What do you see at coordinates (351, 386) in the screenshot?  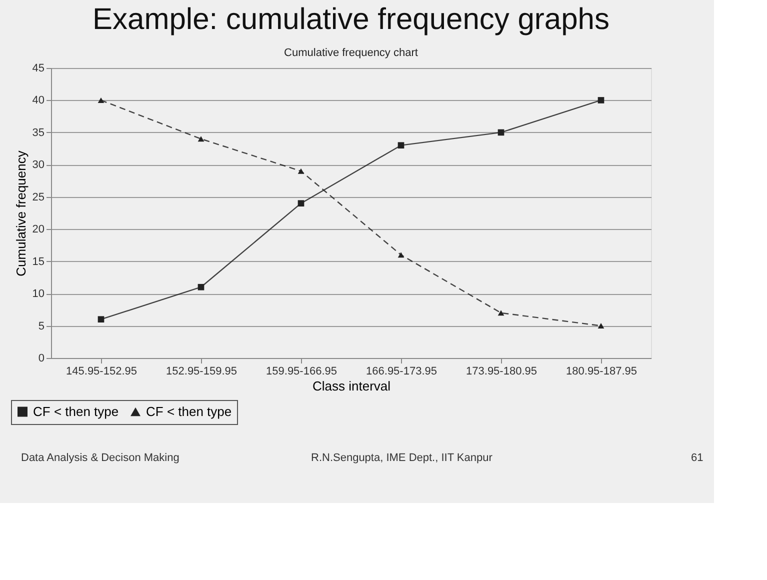 I see `x-axis-title: Class interval` at bounding box center [351, 386].